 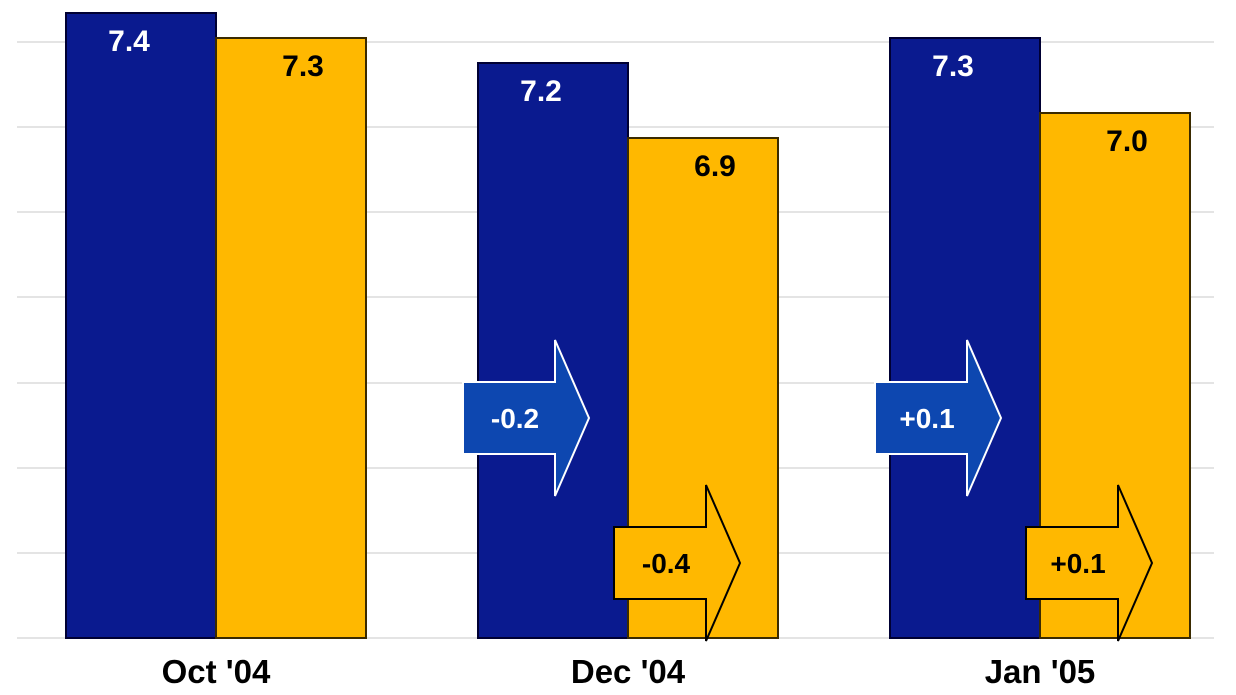 I want to click on change-label: -0.2, so click(x=515, y=418).